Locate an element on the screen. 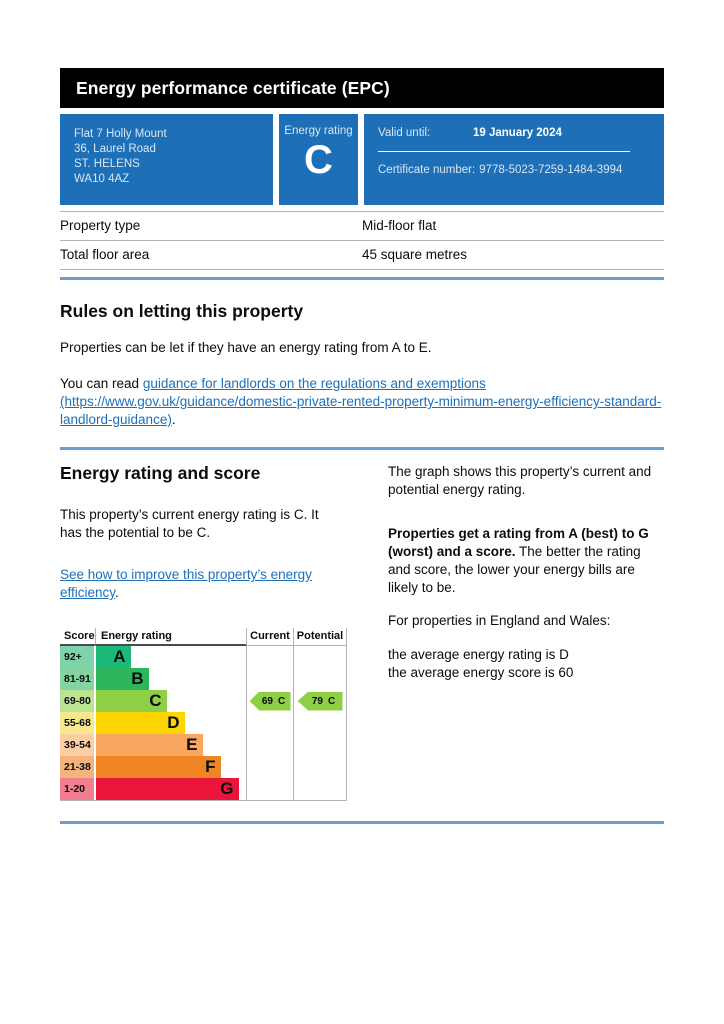 The image size is (724, 1024). chart-band-row-a: 92+ A is located at coordinates (203, 657).